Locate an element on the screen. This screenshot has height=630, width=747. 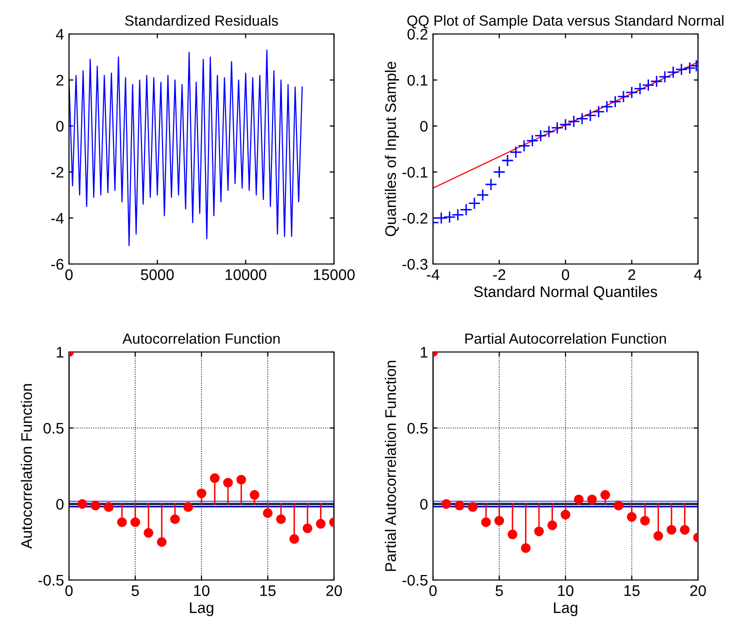
y-tick-label: -2 is located at coordinates (57, 172).